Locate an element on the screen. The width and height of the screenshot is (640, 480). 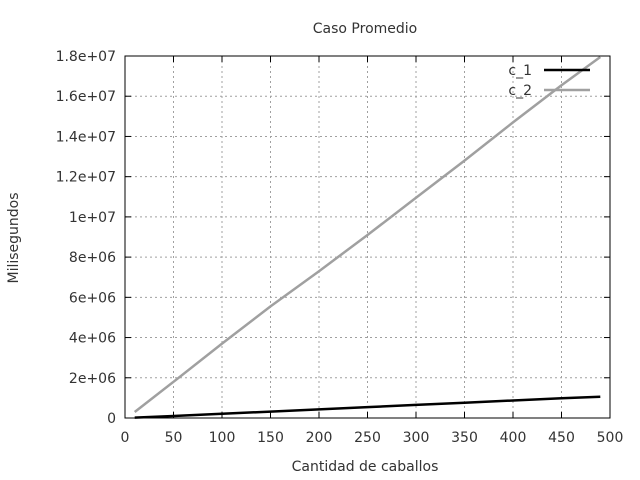
x-tick-label: 250 is located at coordinates (367, 438).